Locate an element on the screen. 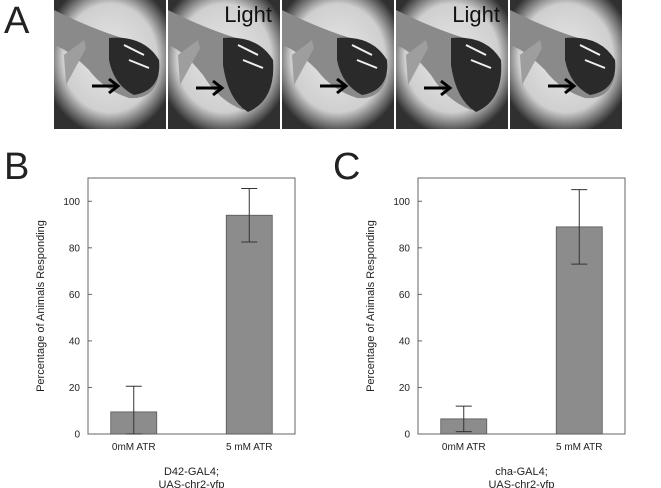 The width and height of the screenshot is (661, 488). panel-c-letter: C is located at coordinates (347, 167).